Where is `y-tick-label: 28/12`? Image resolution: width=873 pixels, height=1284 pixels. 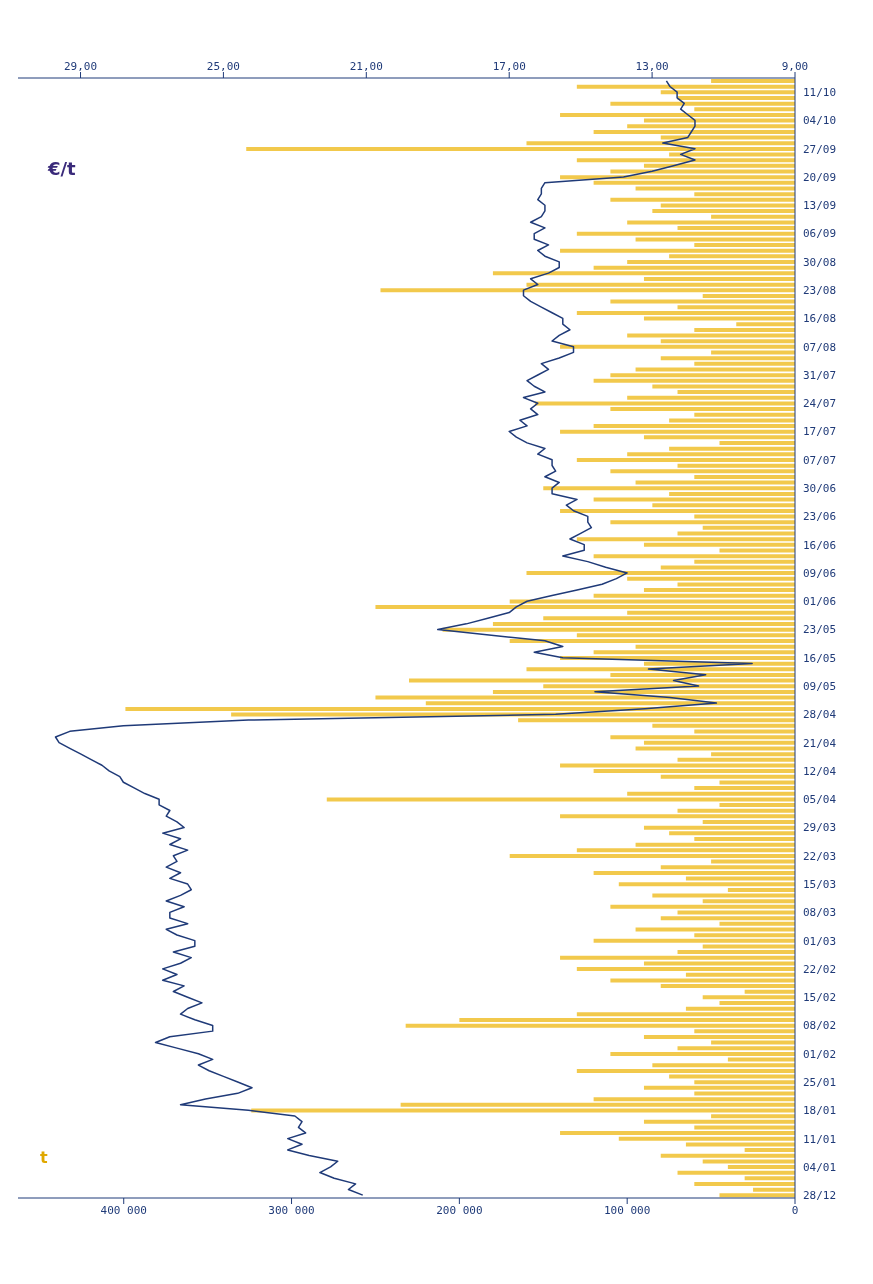
y-tick-label: 28/12 is located at coordinates (820, 1196).